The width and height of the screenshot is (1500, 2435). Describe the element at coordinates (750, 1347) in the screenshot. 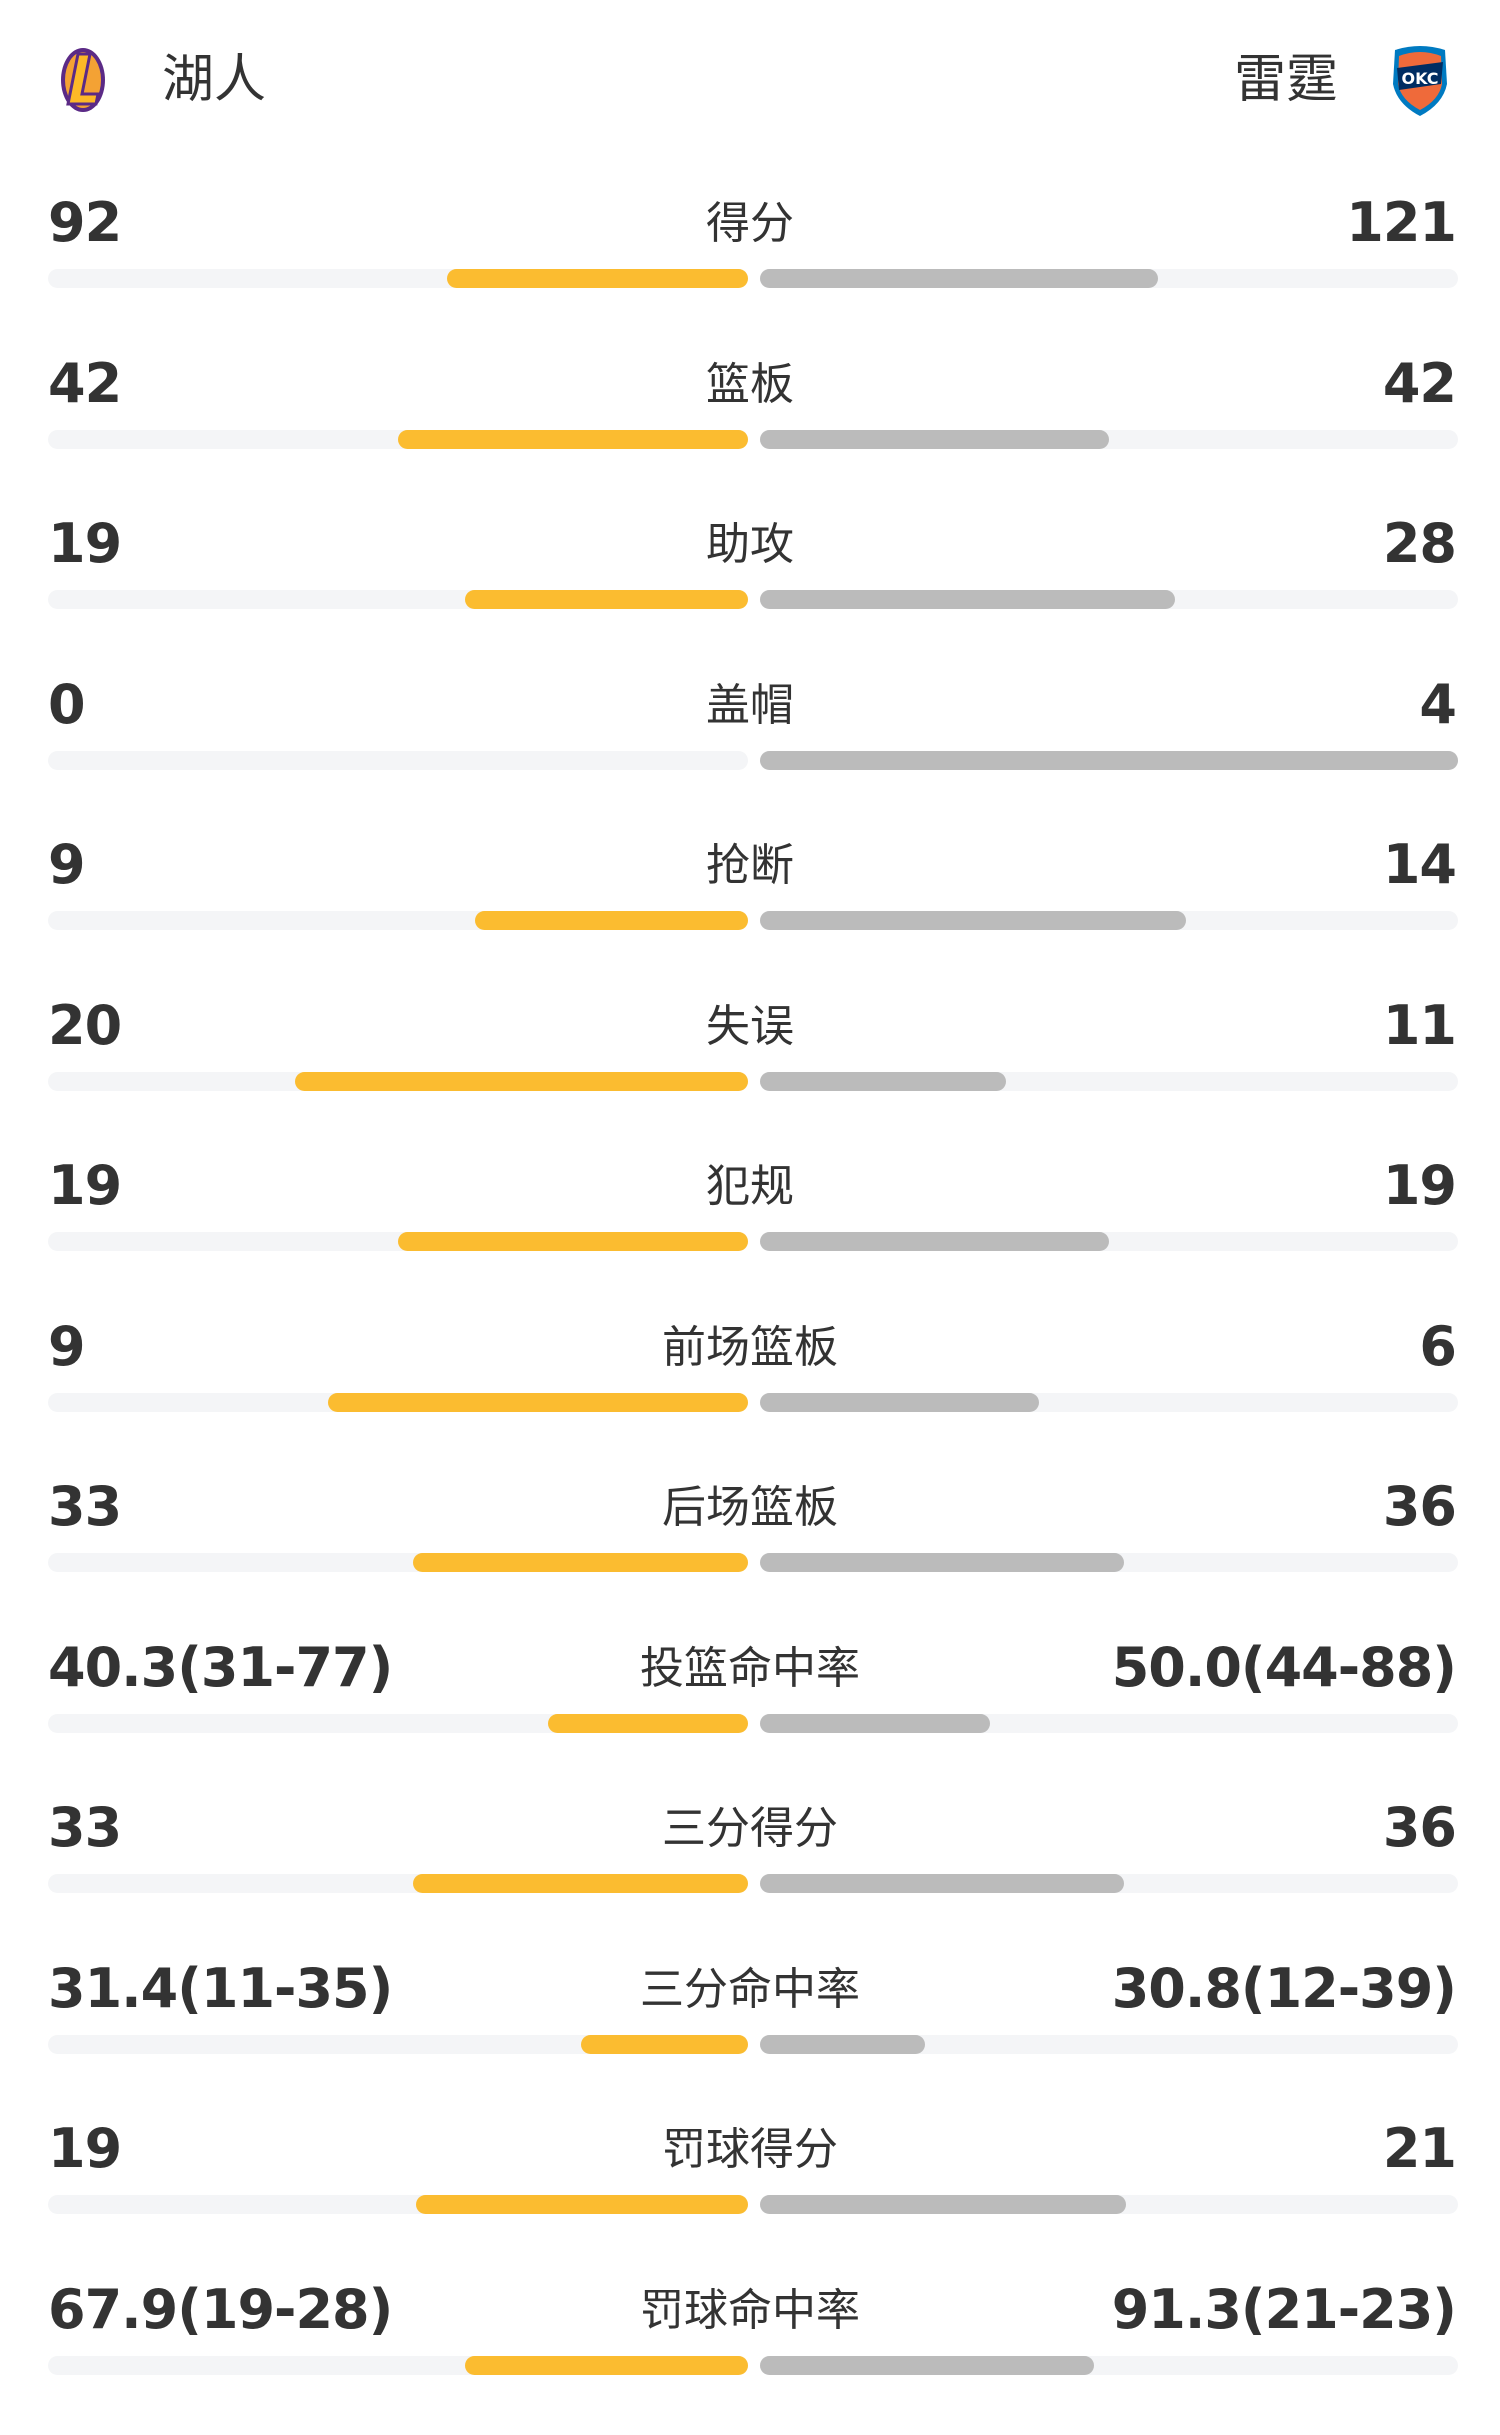

I see `stat-label: 前场篮板` at that location.